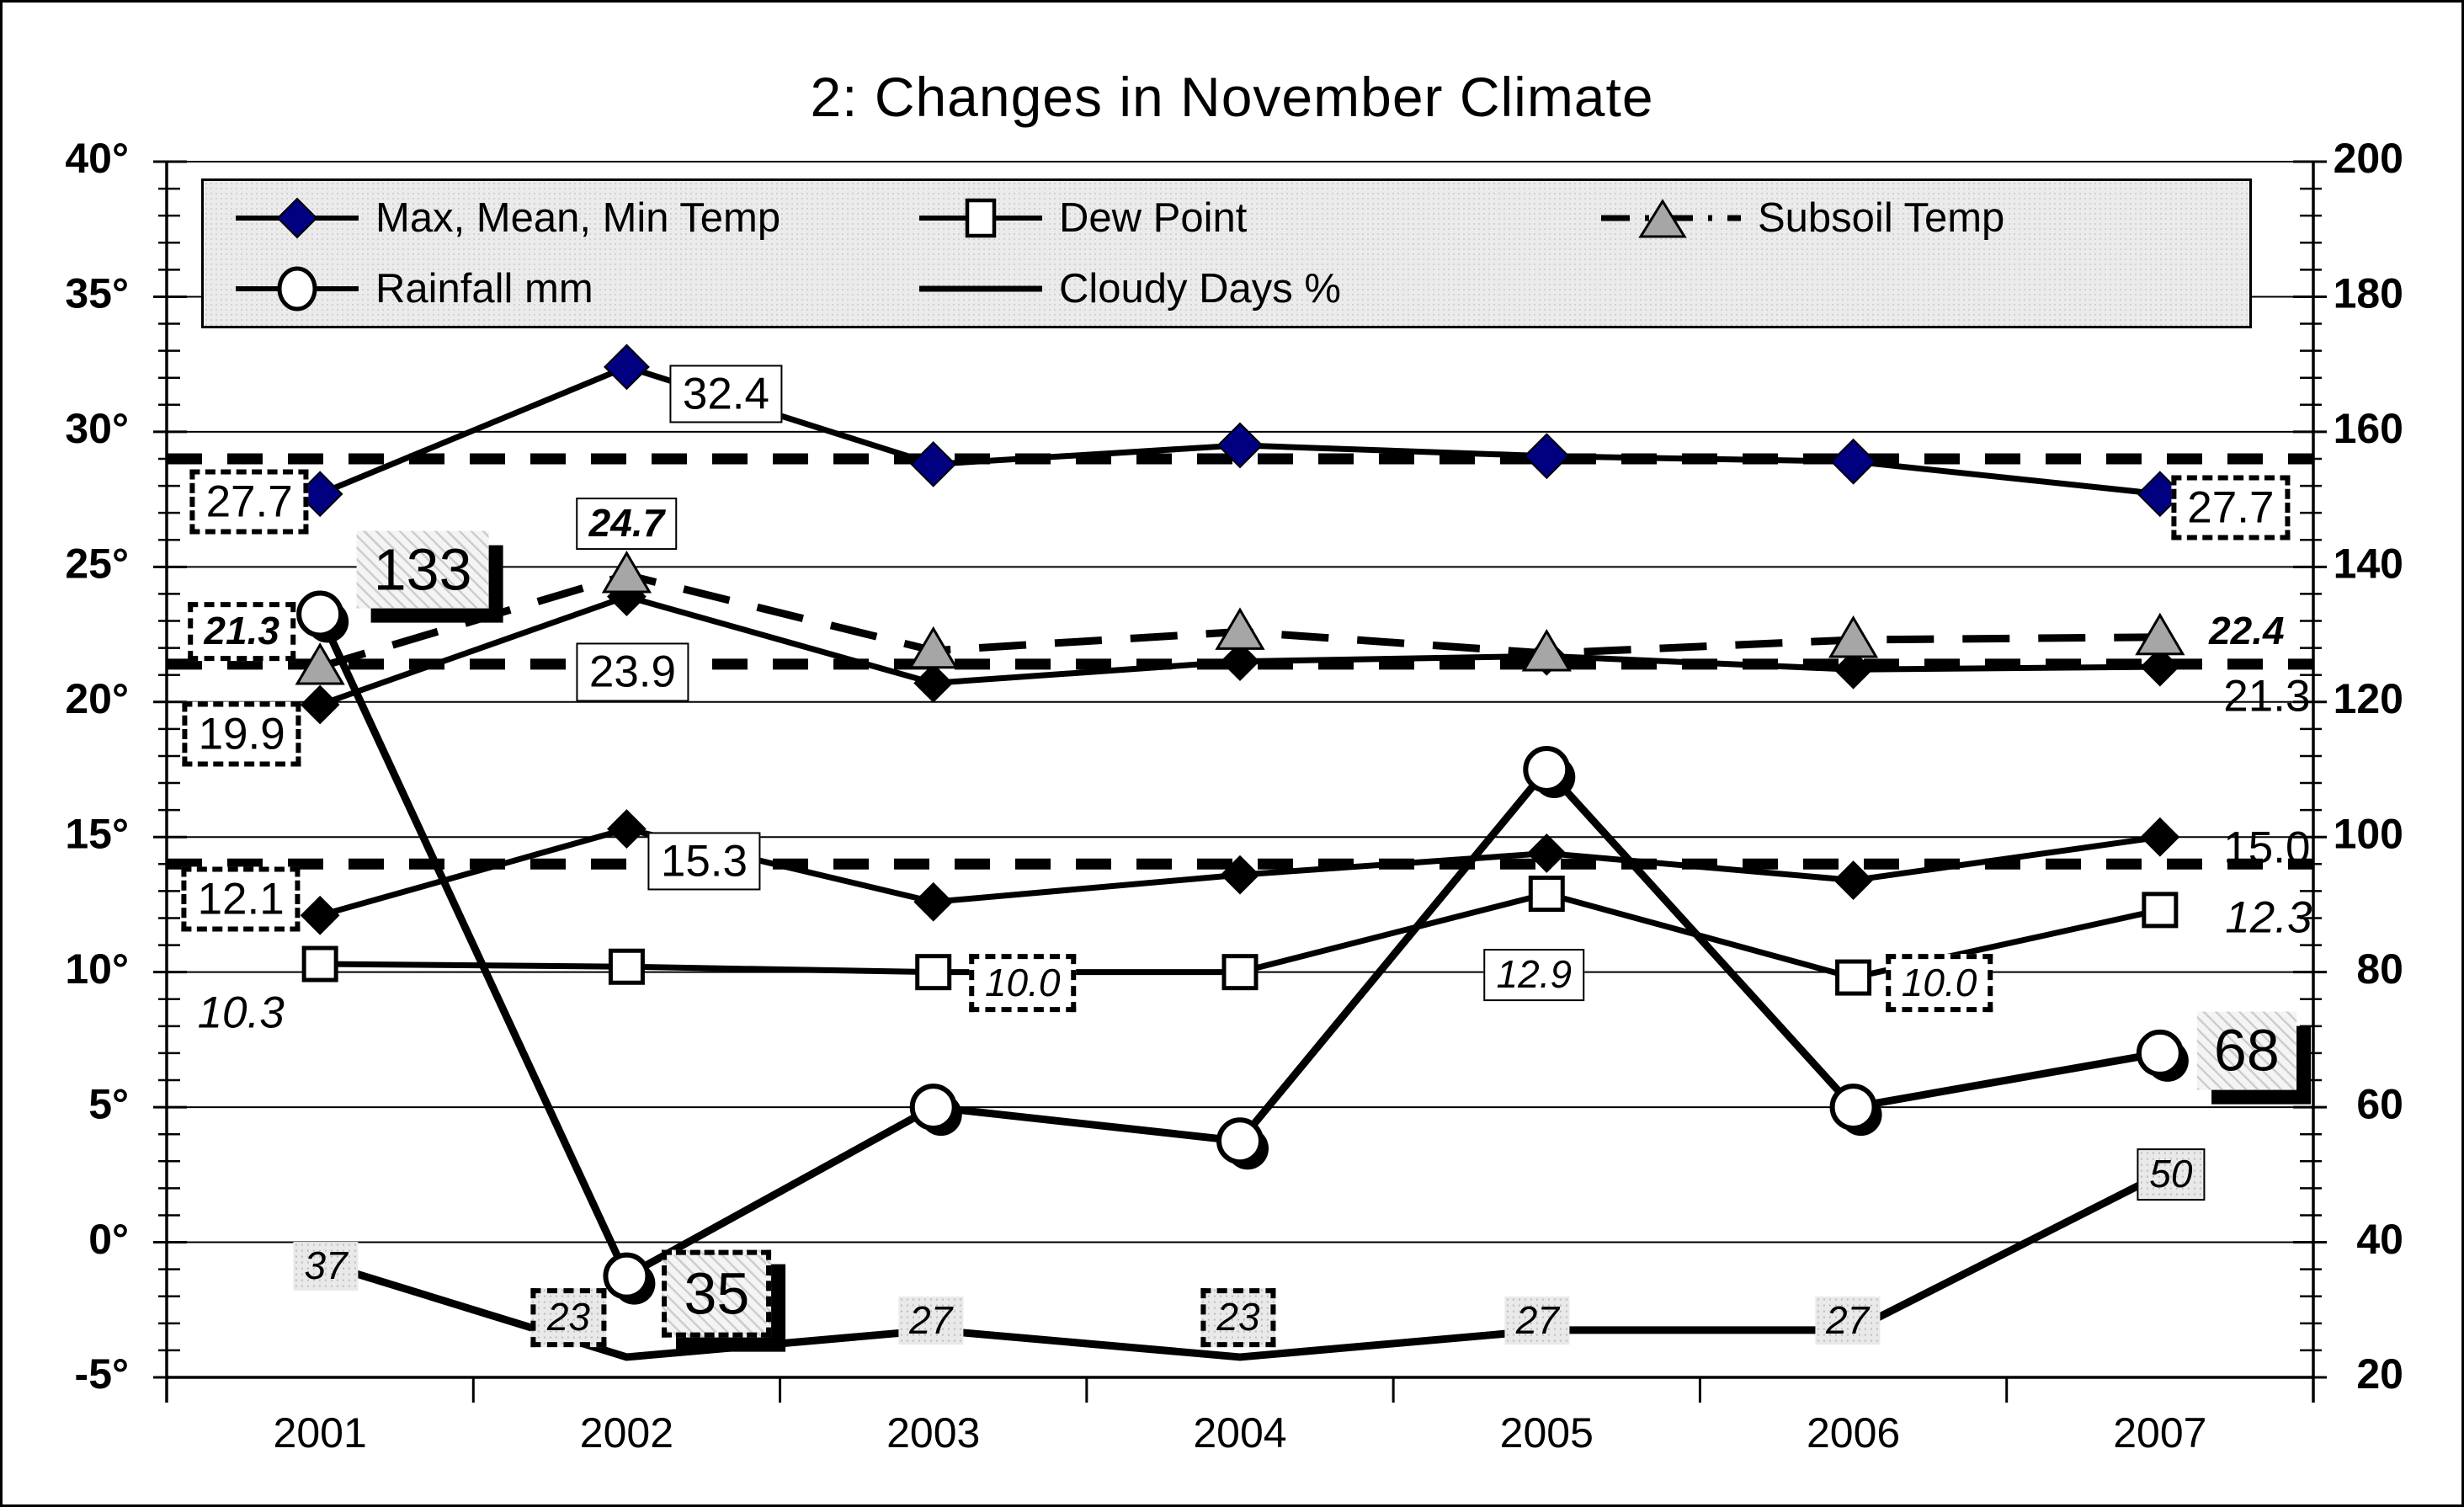 The image size is (2464, 1507). Describe the element at coordinates (97, 698) in the screenshot. I see `left-axis-label: 20°` at that location.